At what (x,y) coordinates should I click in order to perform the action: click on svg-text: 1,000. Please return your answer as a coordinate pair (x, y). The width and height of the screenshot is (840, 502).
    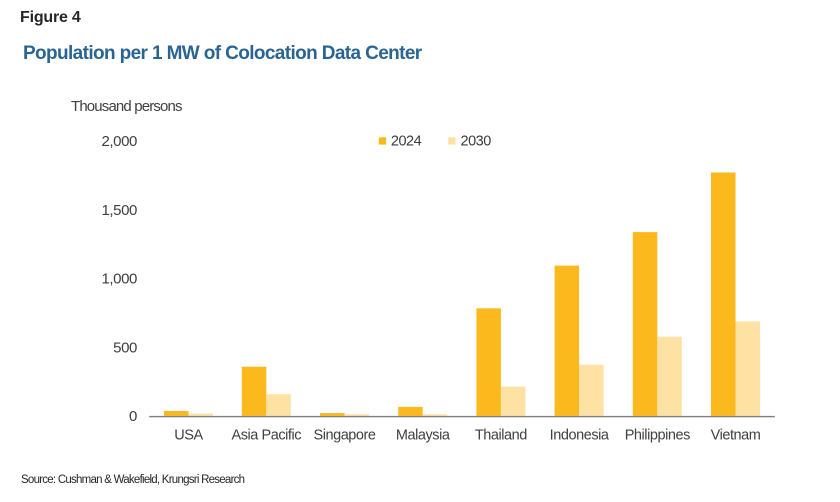
    Looking at the image, I should click on (119, 279).